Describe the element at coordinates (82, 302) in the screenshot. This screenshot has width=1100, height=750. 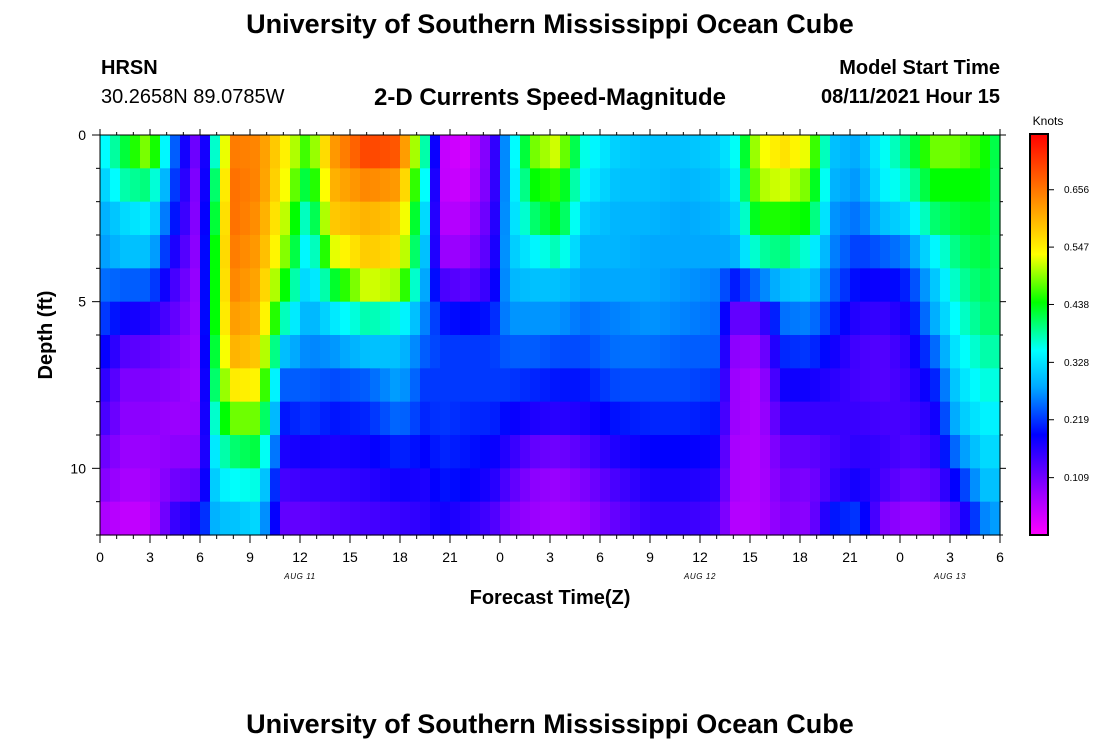
I see `y-tick-label: 5` at that location.